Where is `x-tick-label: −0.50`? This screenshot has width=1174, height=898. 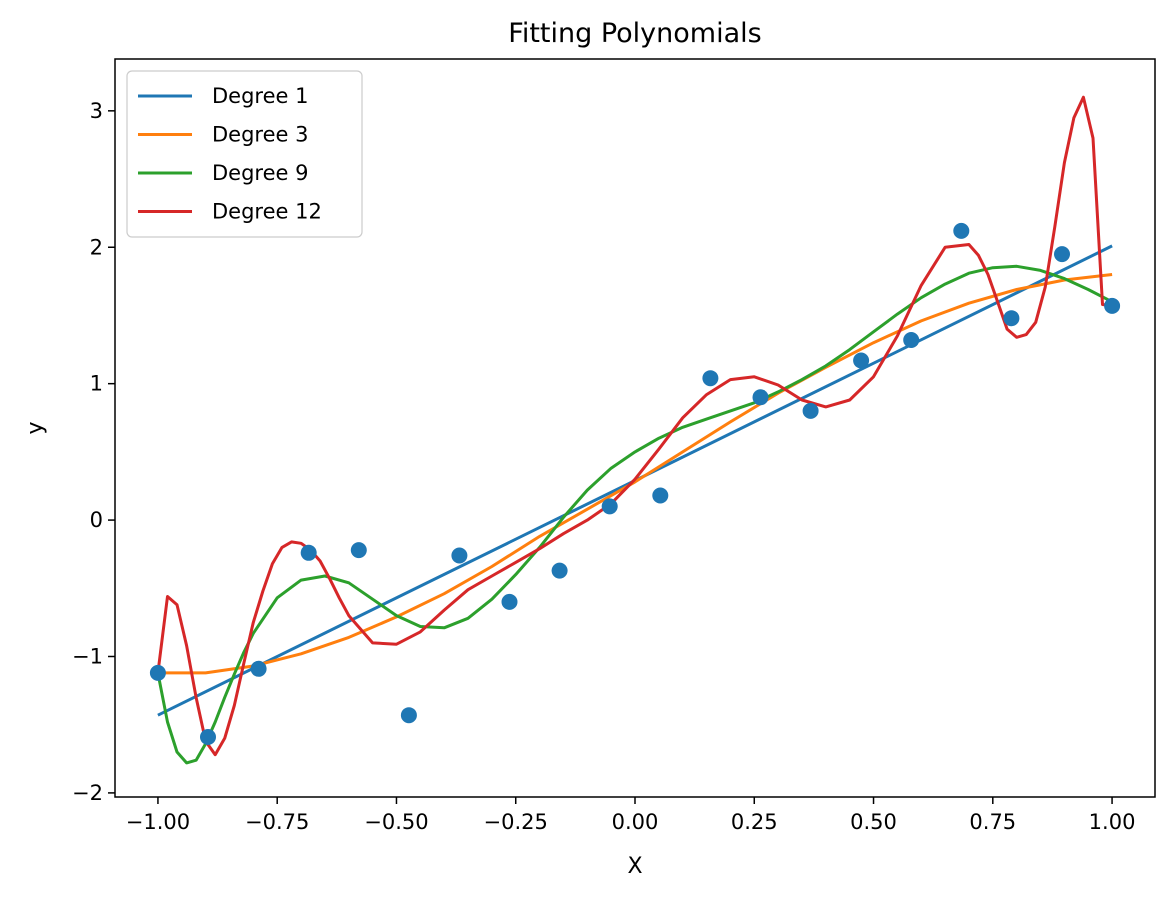
x-tick-label: −0.50 is located at coordinates (396, 822).